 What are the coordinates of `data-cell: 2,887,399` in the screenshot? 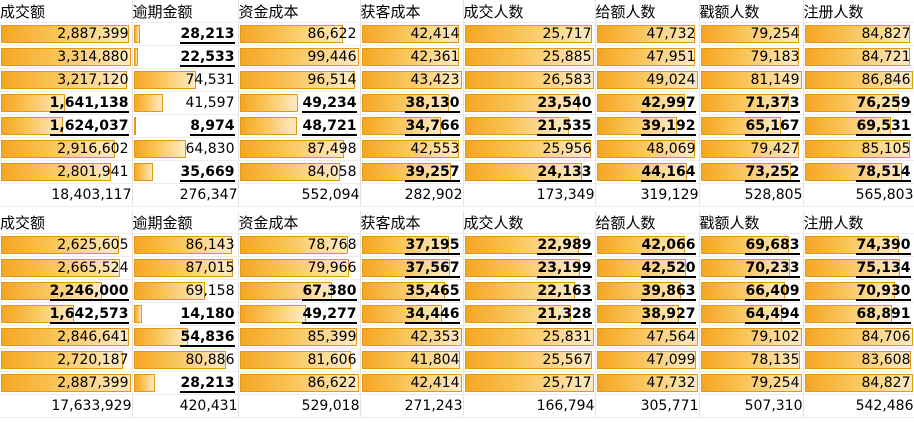 It's located at (66, 34).